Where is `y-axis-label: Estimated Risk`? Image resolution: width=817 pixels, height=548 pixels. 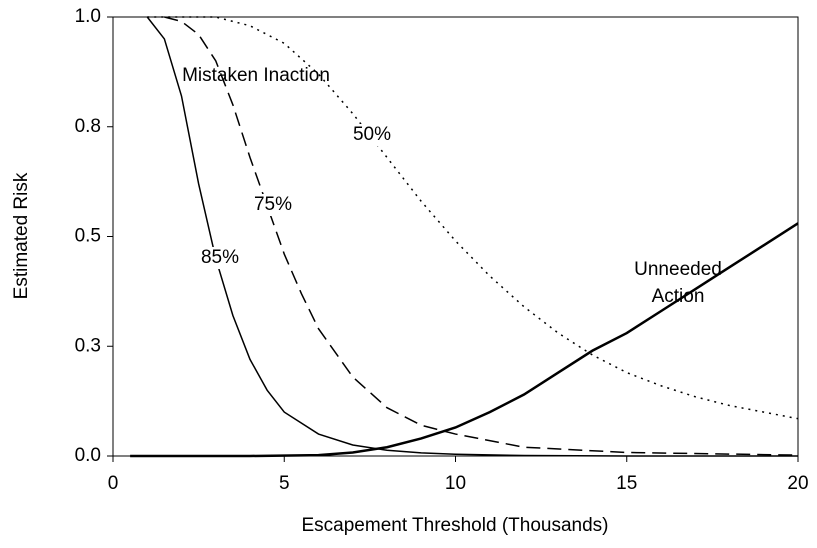
y-axis-label: Estimated Risk is located at coordinates (21, 235).